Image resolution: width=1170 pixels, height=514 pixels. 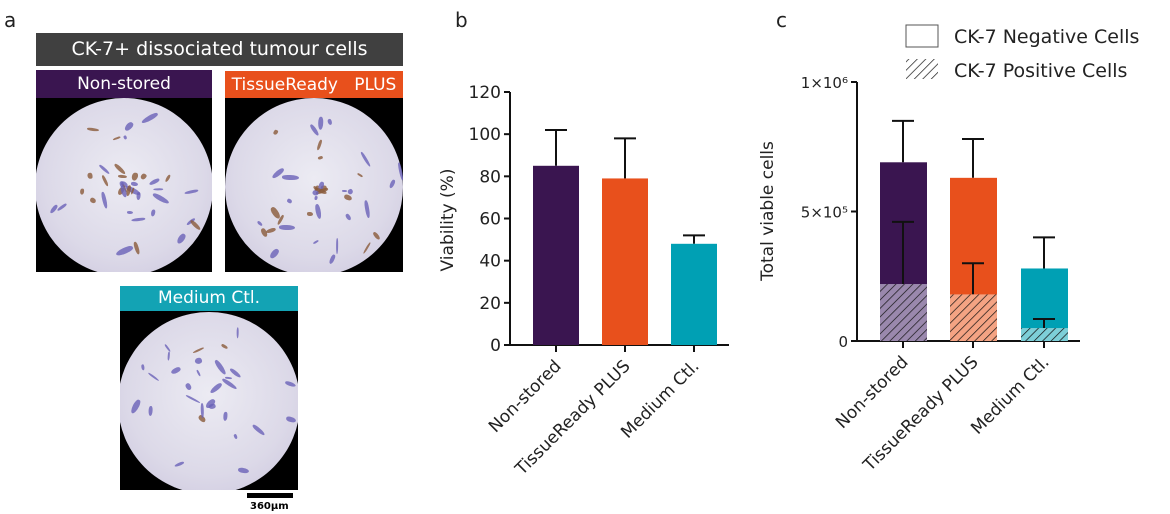 I want to click on panel-label-c: c, so click(x=781, y=20).